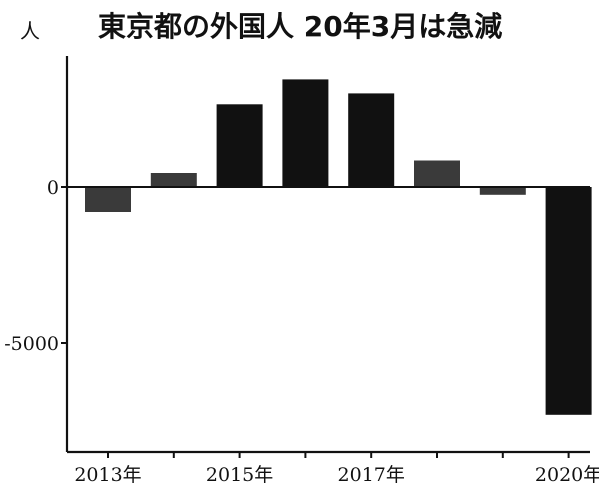 Image resolution: width=599 pixels, height=492 pixels. Describe the element at coordinates (53, 188) in the screenshot. I see `y-tick-label: 0` at that location.